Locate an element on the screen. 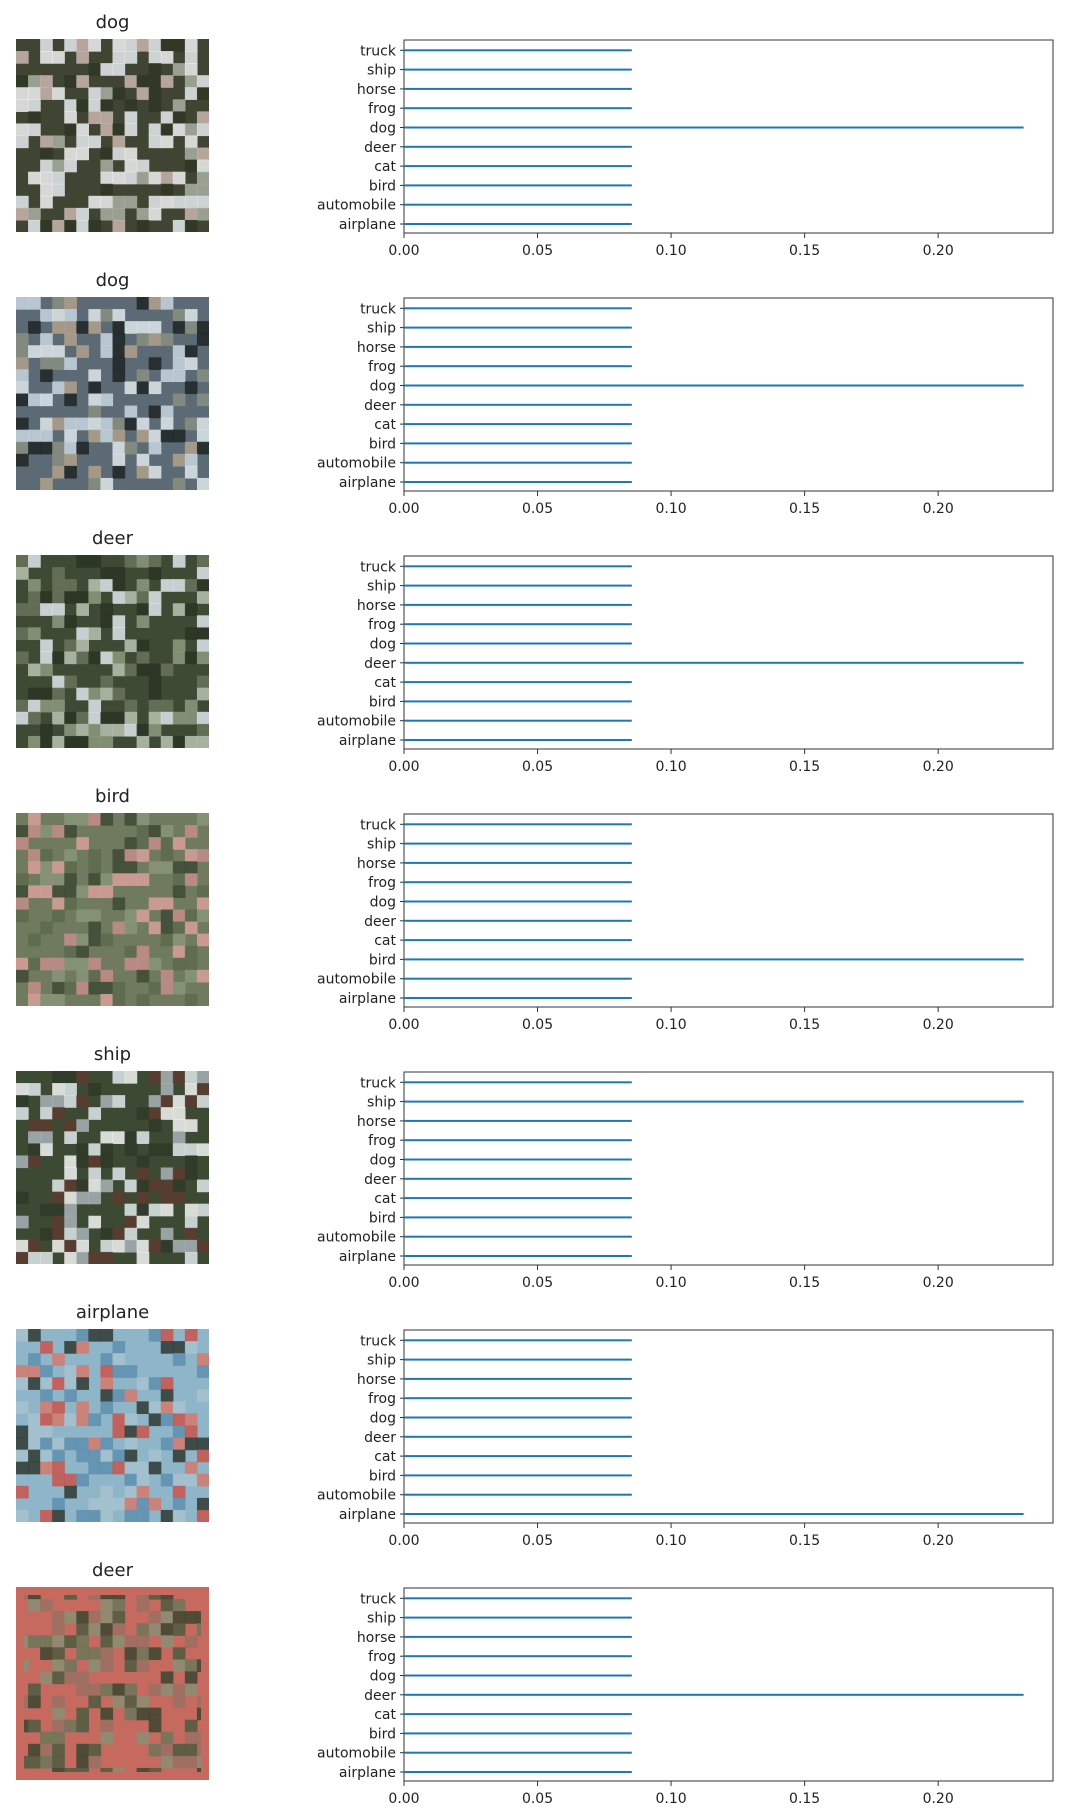  image-title: ship is located at coordinates (112, 1054).